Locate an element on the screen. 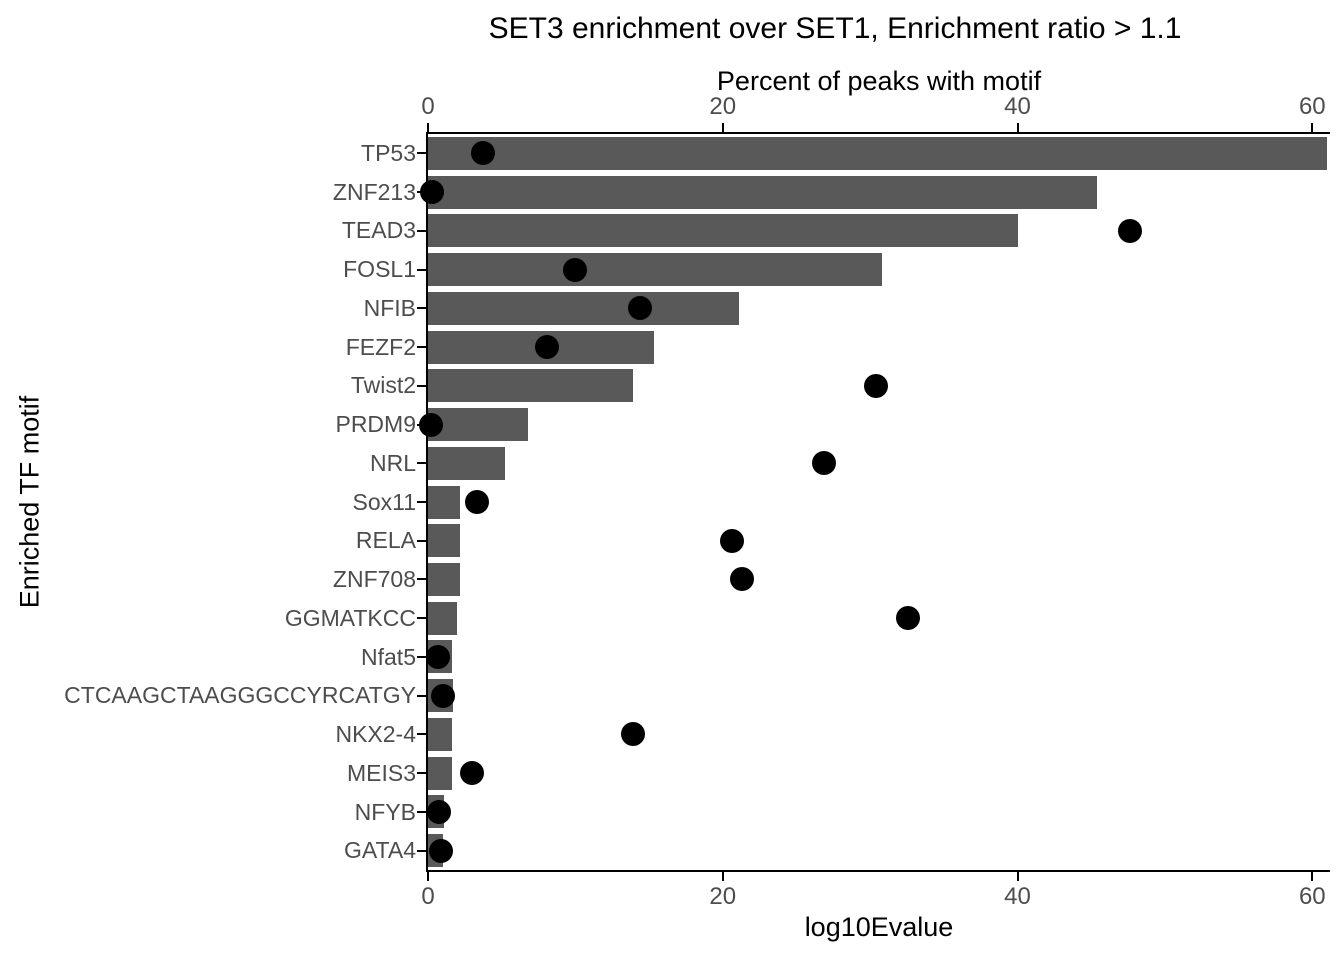 This screenshot has height=960, width=1344. category-label: ZNF708 is located at coordinates (374, 579).